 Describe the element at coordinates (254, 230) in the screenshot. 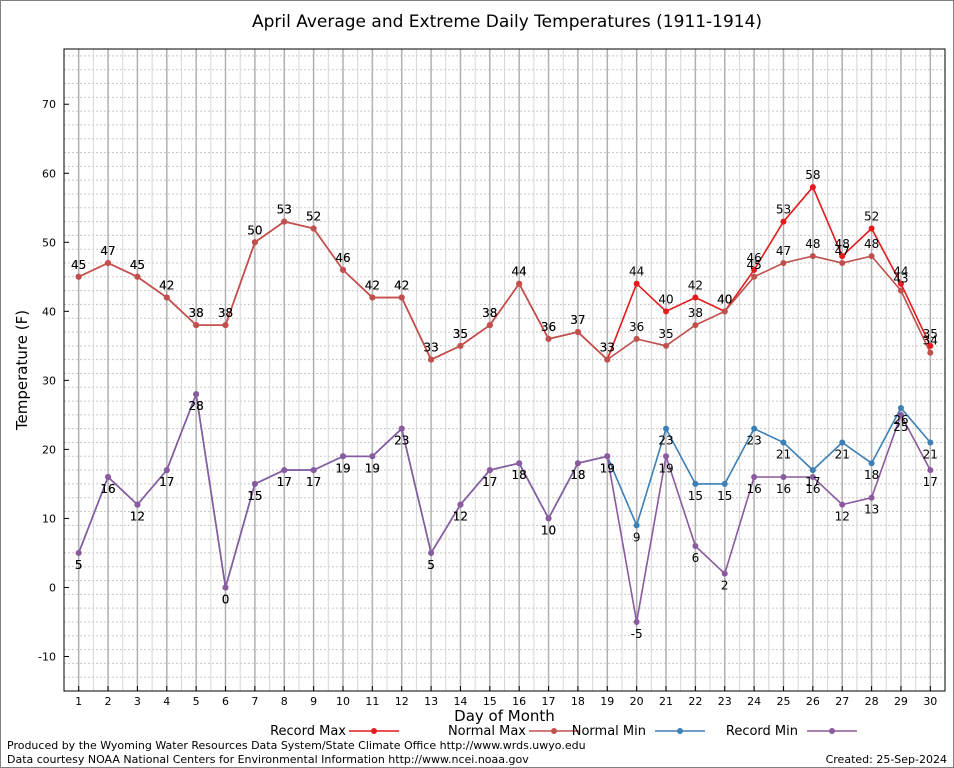

I see `data-label: 50` at that location.